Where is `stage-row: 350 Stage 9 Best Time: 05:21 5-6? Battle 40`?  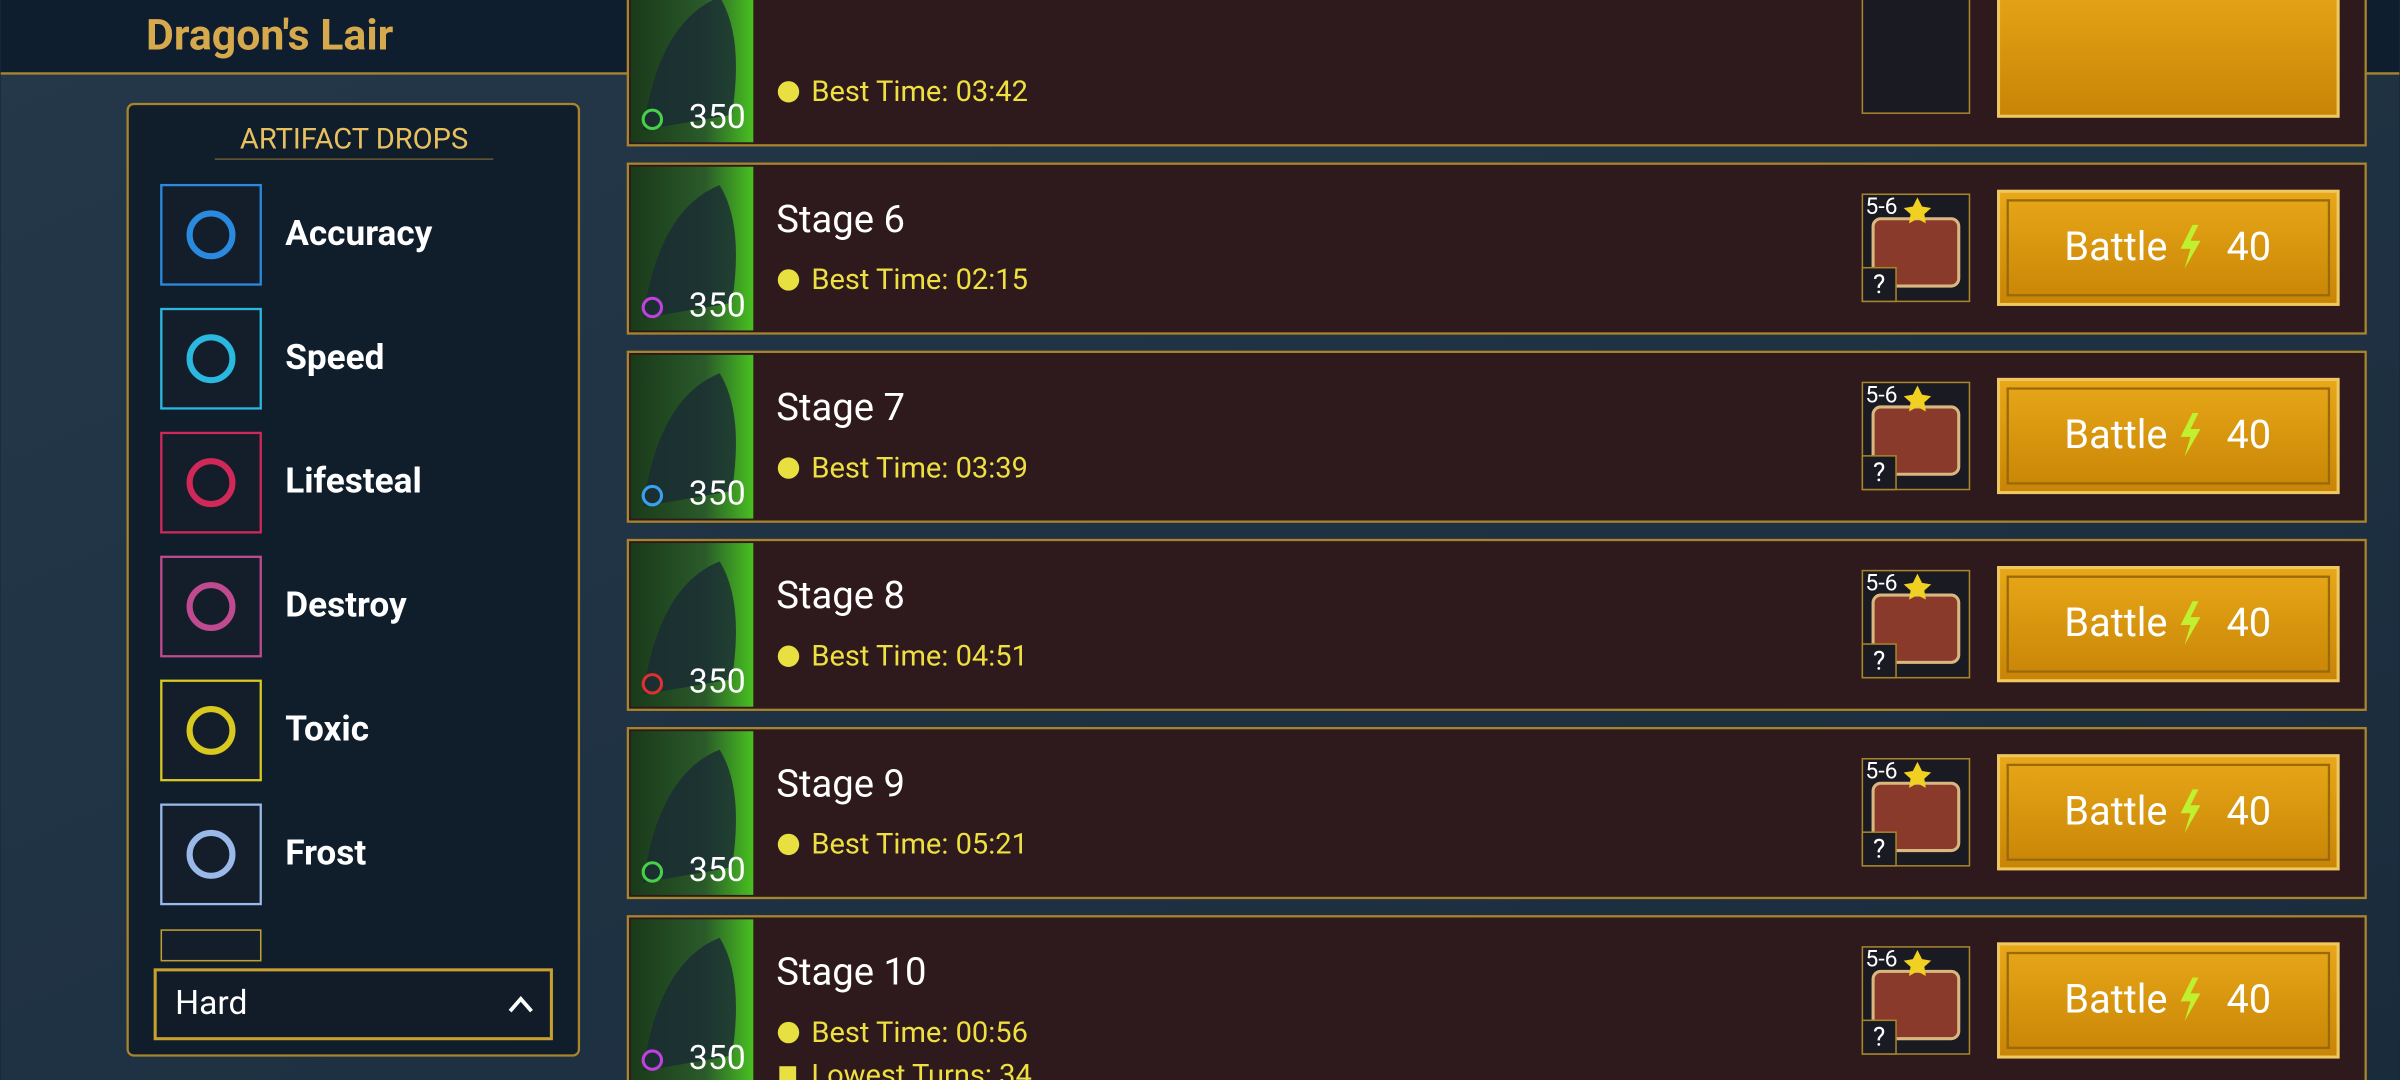
stage-row: 350 Stage 9 Best Time: 05:21 5-6? Battle 40 is located at coordinates (1496, 813).